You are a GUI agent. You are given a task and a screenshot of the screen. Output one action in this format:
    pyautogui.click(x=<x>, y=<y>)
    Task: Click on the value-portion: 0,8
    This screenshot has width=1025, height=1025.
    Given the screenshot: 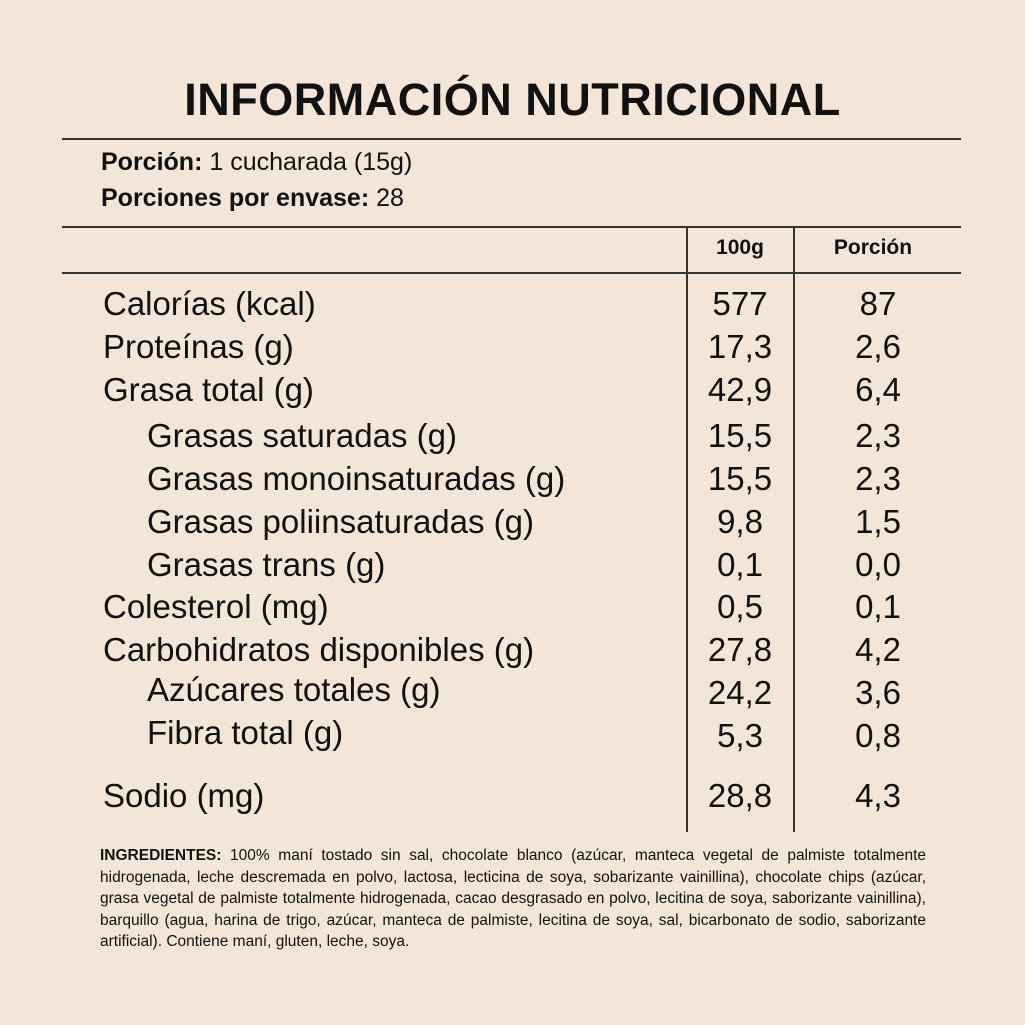 What is the action you would take?
    pyautogui.click(x=878, y=735)
    